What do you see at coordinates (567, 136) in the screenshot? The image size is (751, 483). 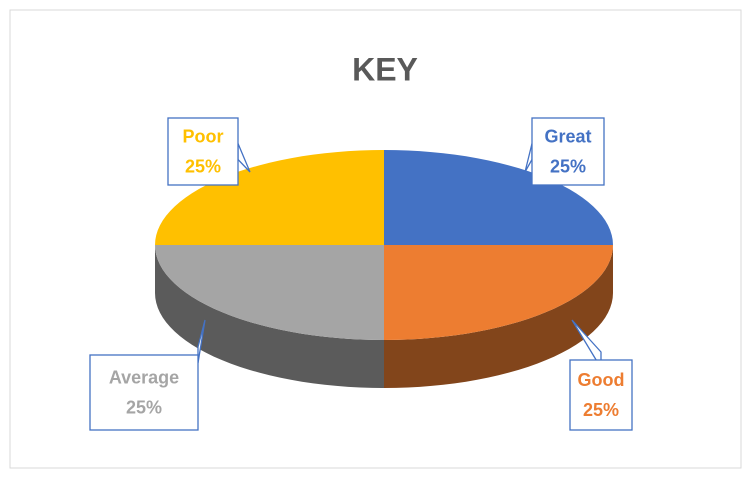 I see `label-name: Great` at bounding box center [567, 136].